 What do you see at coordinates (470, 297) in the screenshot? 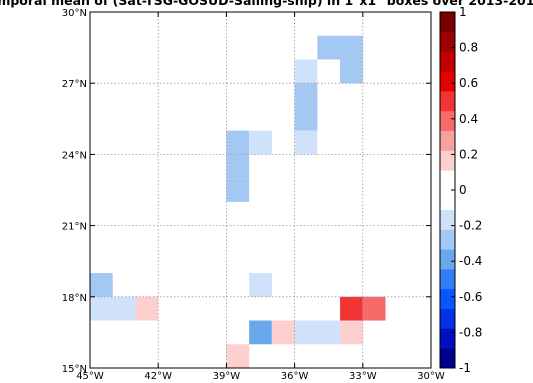
I see `colorbar-label-2: -0.6` at bounding box center [470, 297].